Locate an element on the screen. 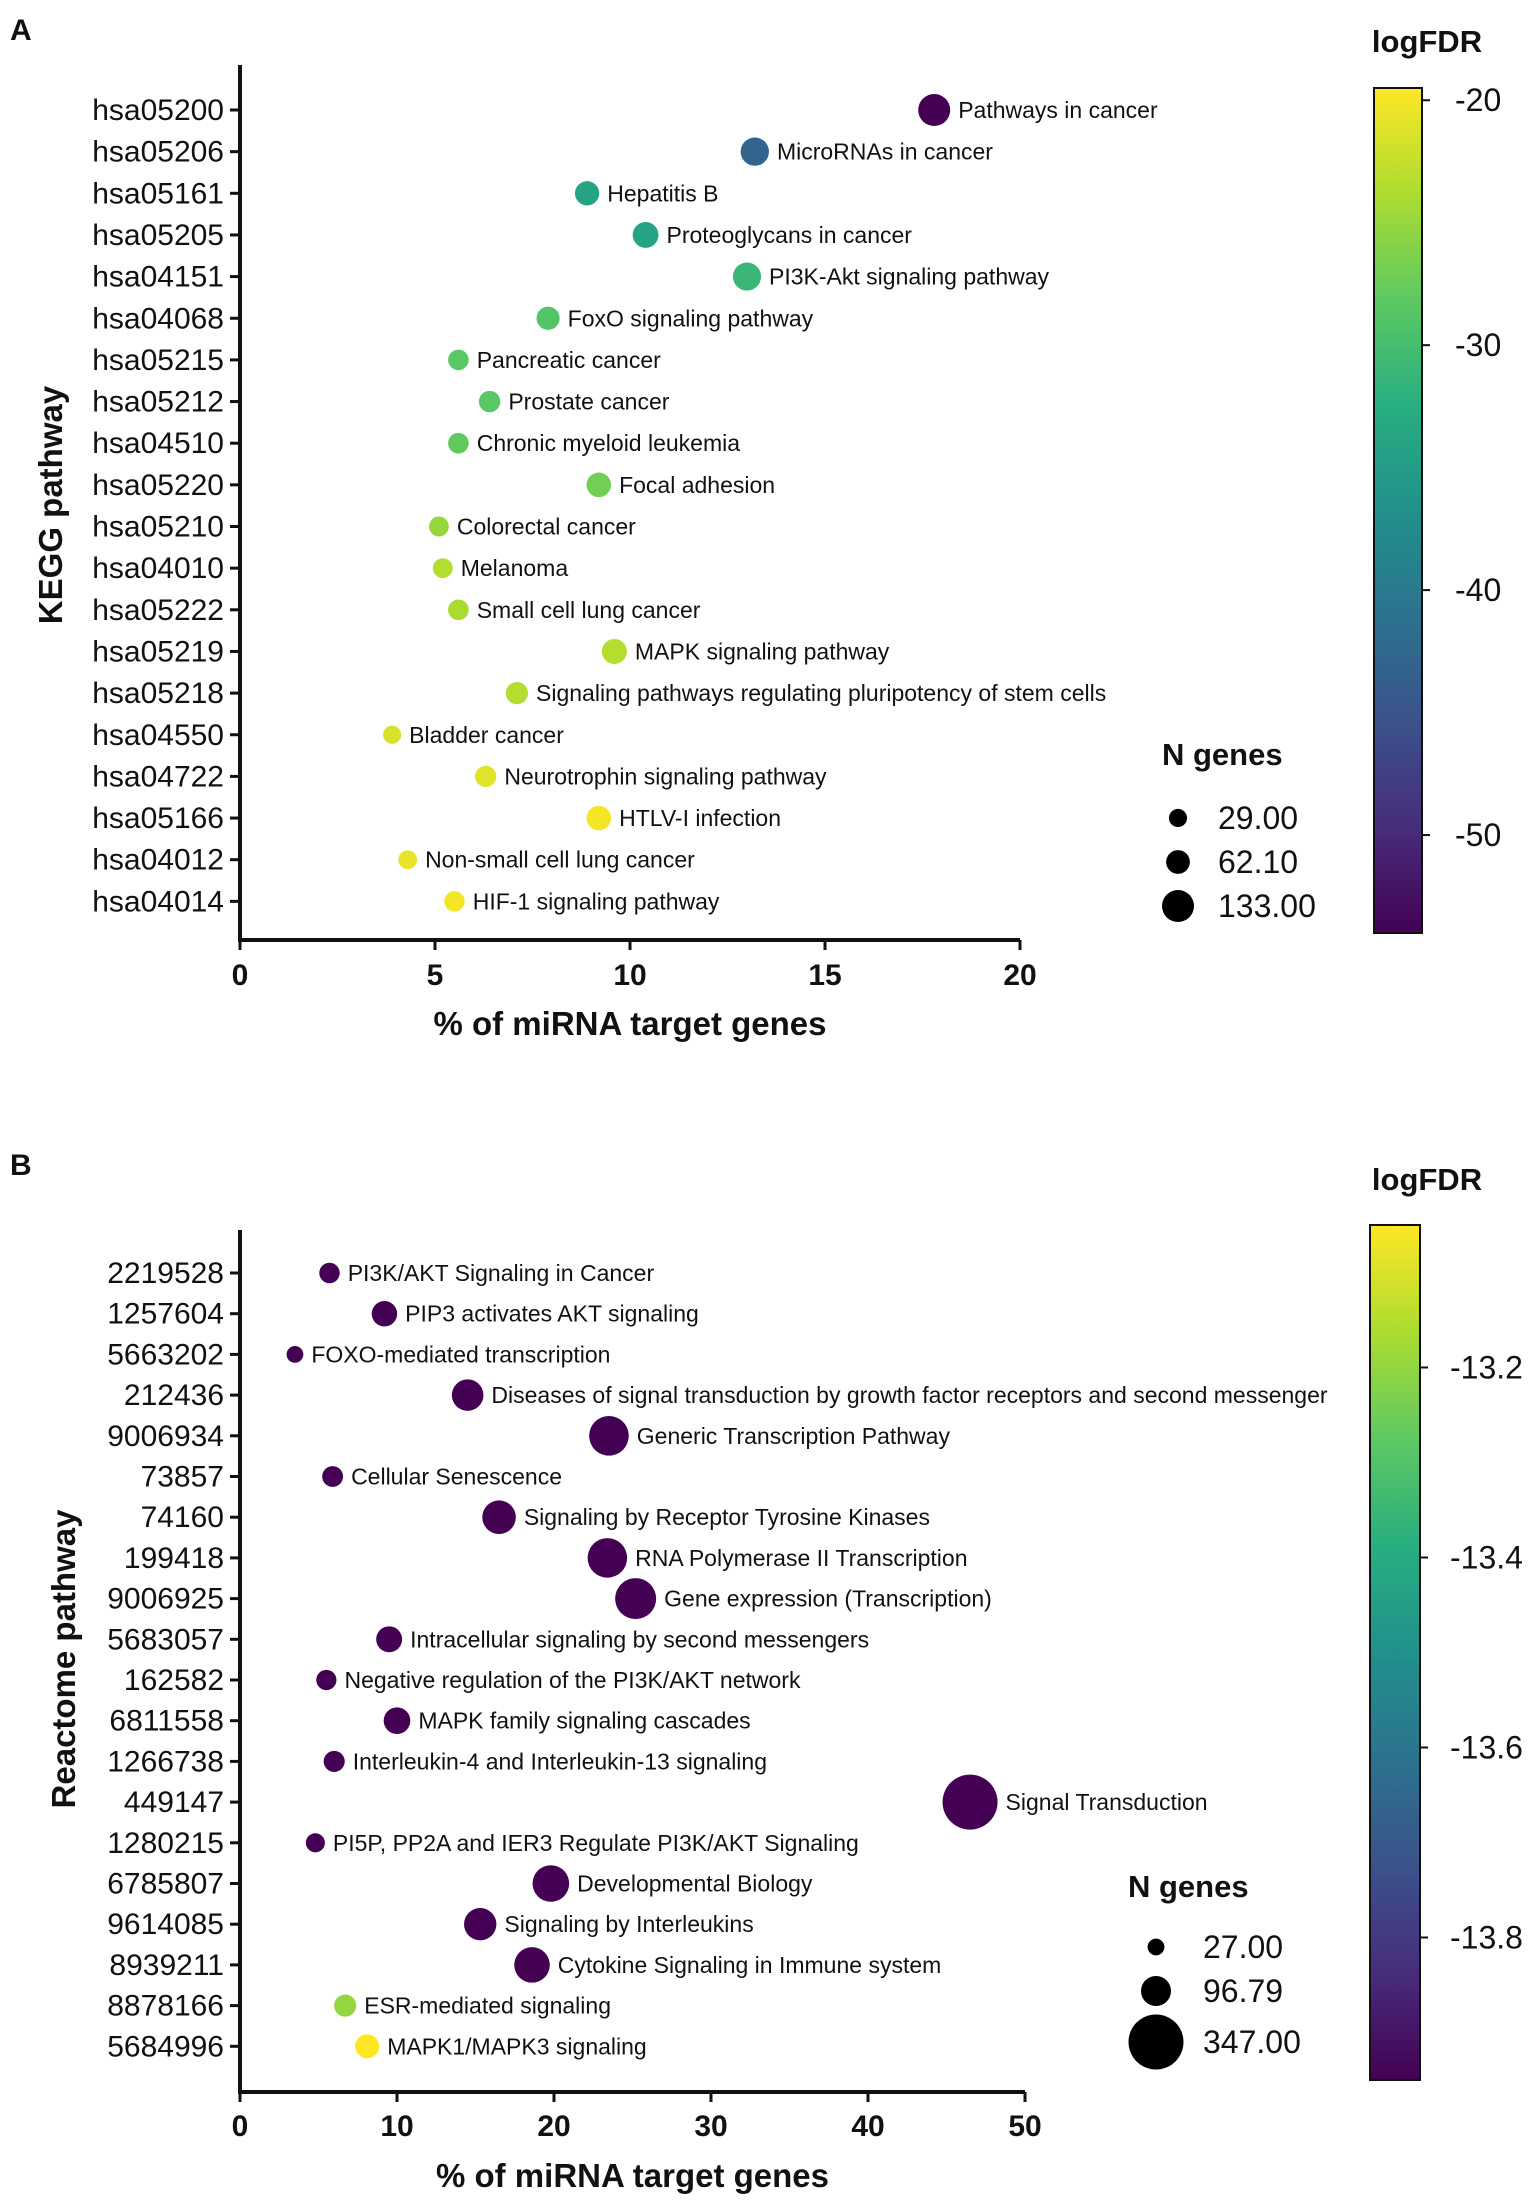  panel-b-point-label: Signaling by Receptor Tyrosine Kinases is located at coordinates (727, 1517).